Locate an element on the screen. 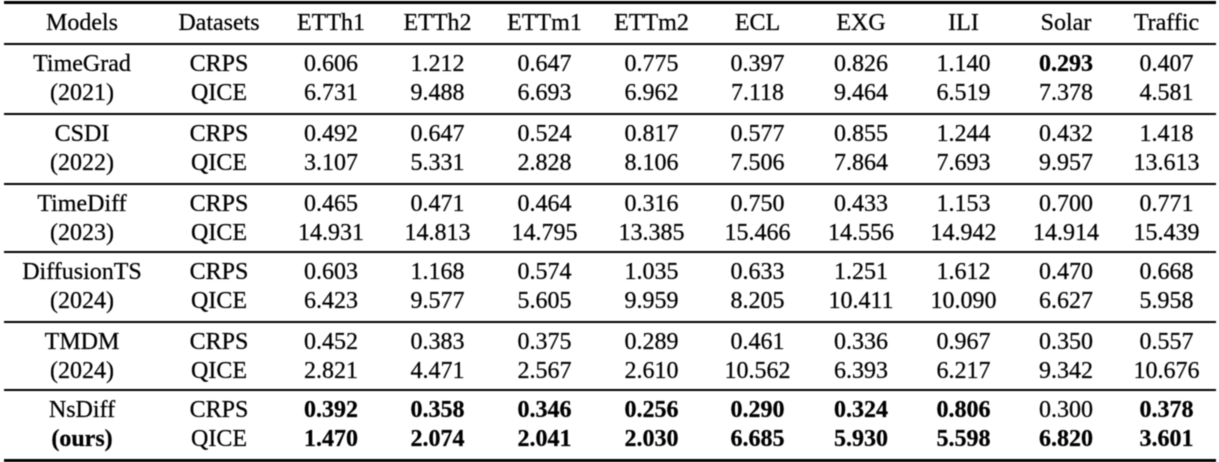  crps-value: 0.471 is located at coordinates (437, 203).